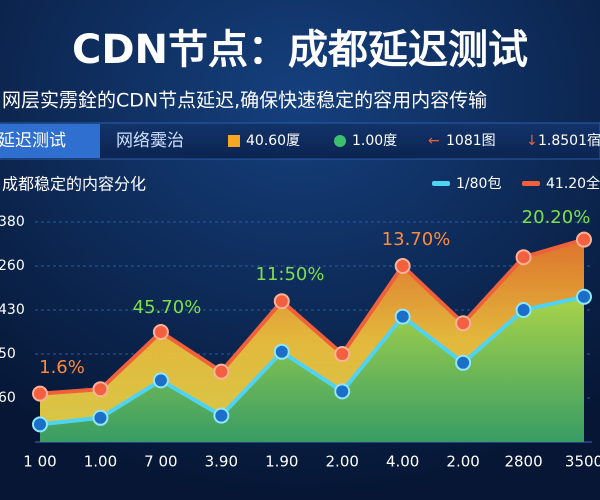 The image size is (600, 500). I want to click on x-tick-label: 3.90, so click(221, 462).